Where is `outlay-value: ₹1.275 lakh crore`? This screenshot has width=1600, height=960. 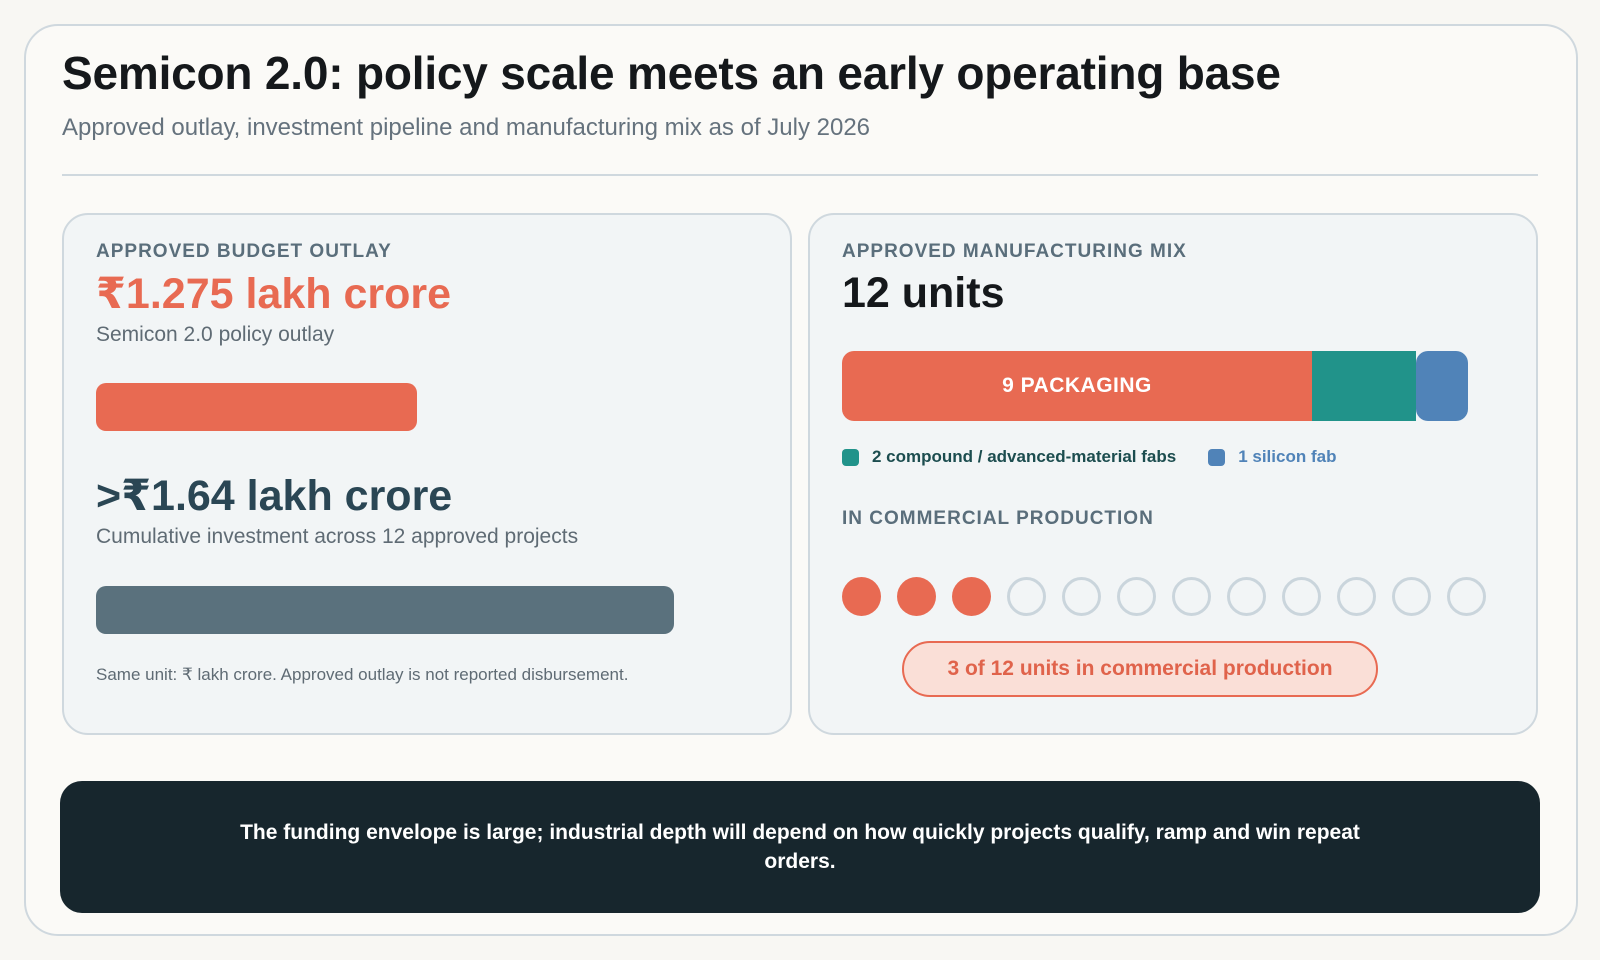
outlay-value: ₹1.275 lakh crore is located at coordinates (274, 294).